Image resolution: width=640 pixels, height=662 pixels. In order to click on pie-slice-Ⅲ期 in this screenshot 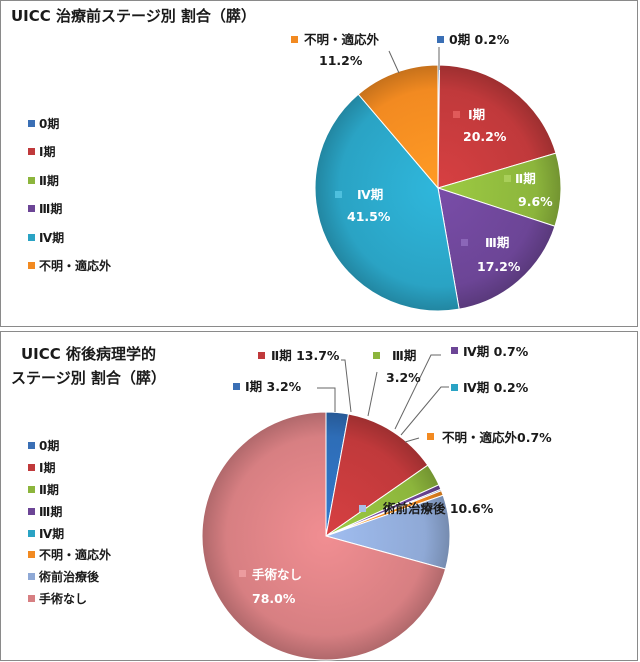, I will do `click(496, 248)`.